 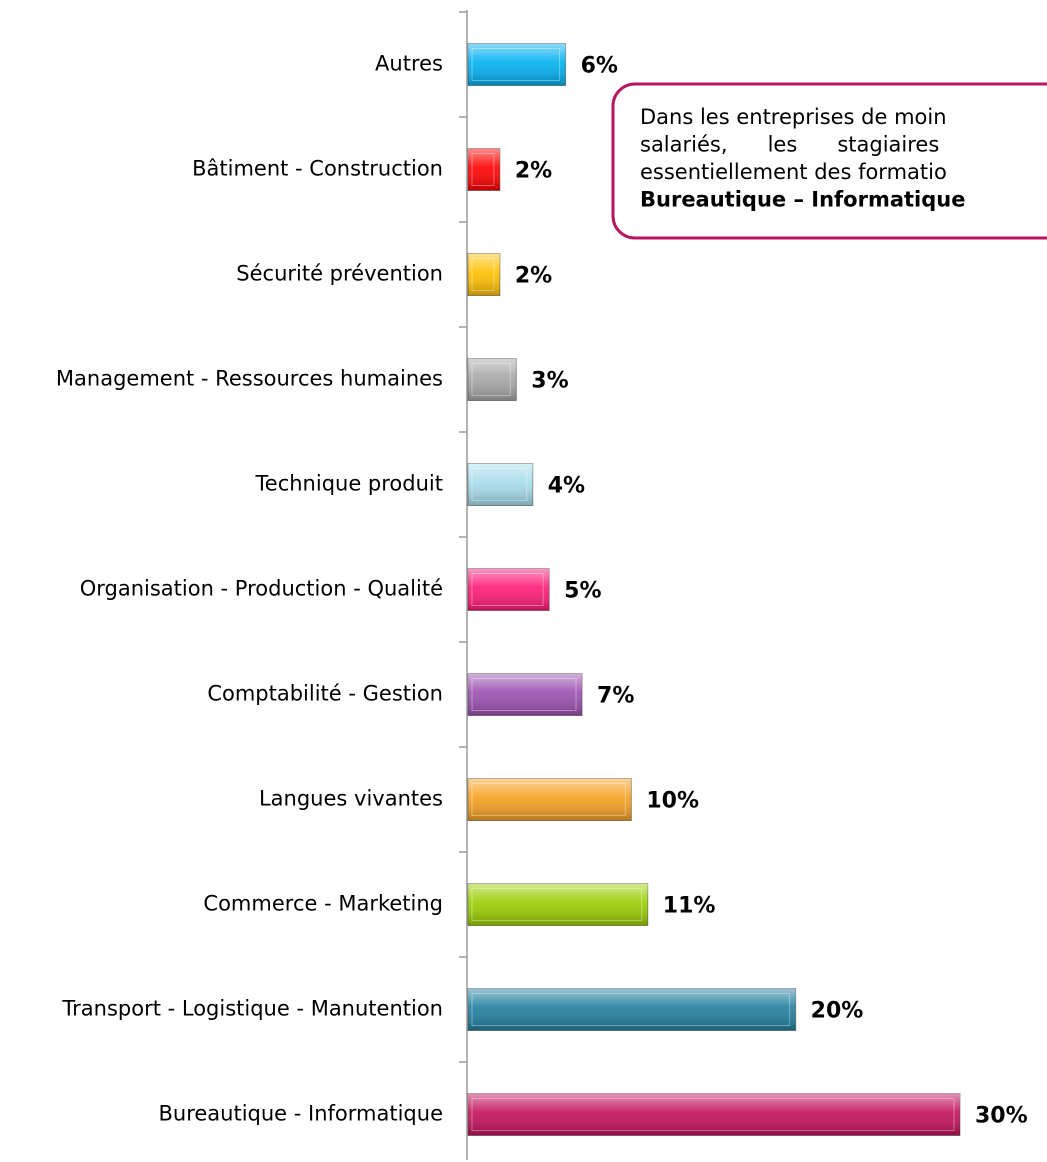 What do you see at coordinates (339, 274) in the screenshot?
I see `category-label: Sécurité prévention` at bounding box center [339, 274].